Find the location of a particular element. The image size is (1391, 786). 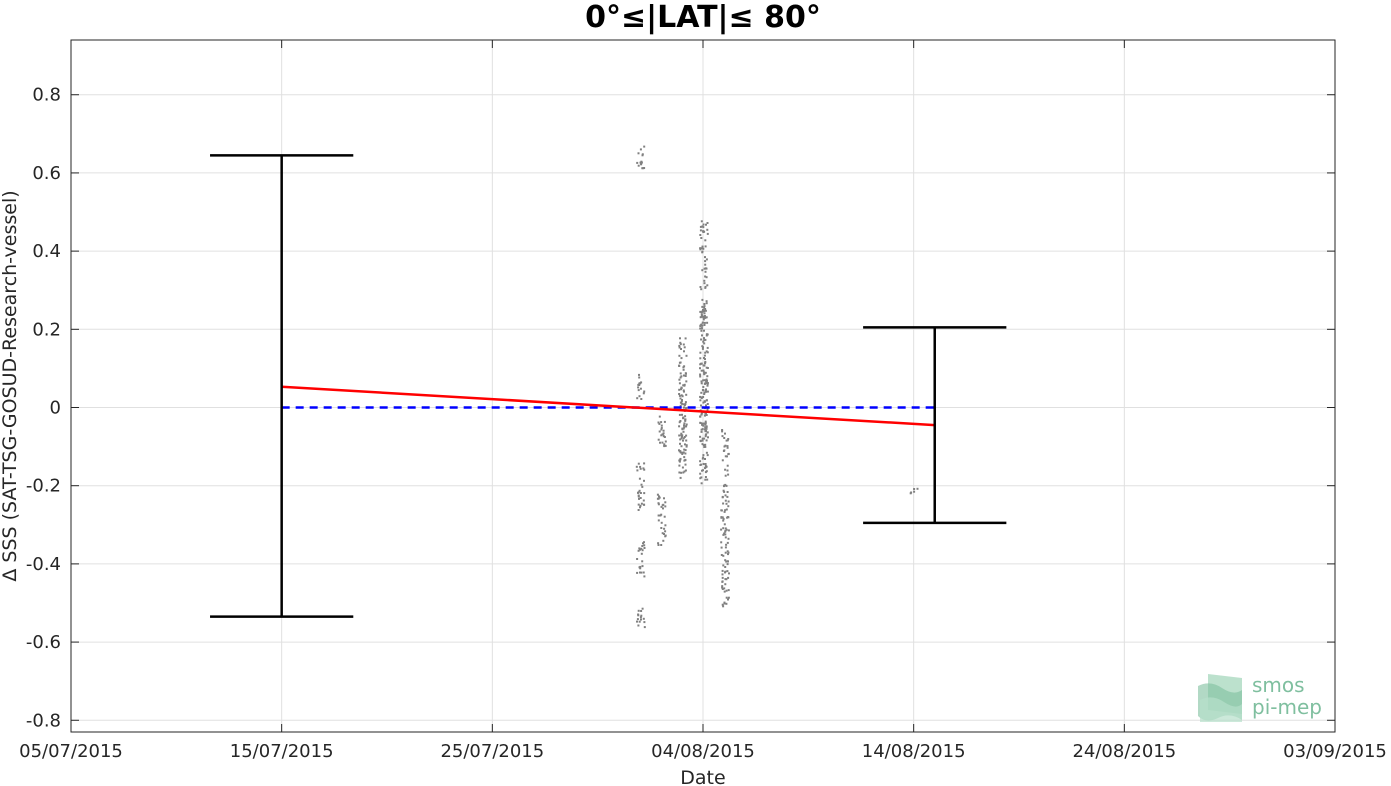

x-tick-label: 05/07/2015 is located at coordinates (71, 751).